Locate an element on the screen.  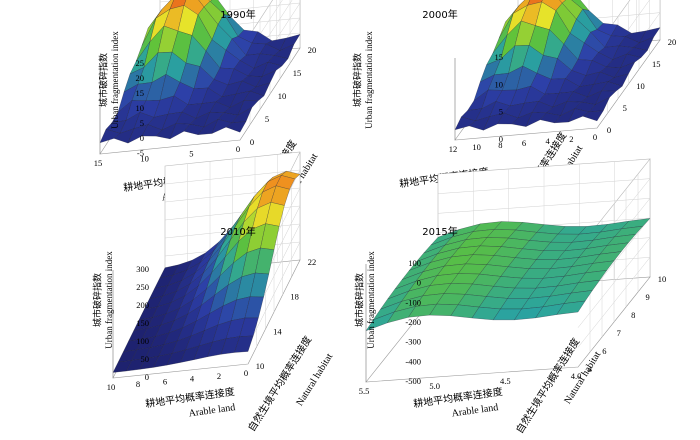
y-tick-label: 18 is located at coordinates (294, 297).